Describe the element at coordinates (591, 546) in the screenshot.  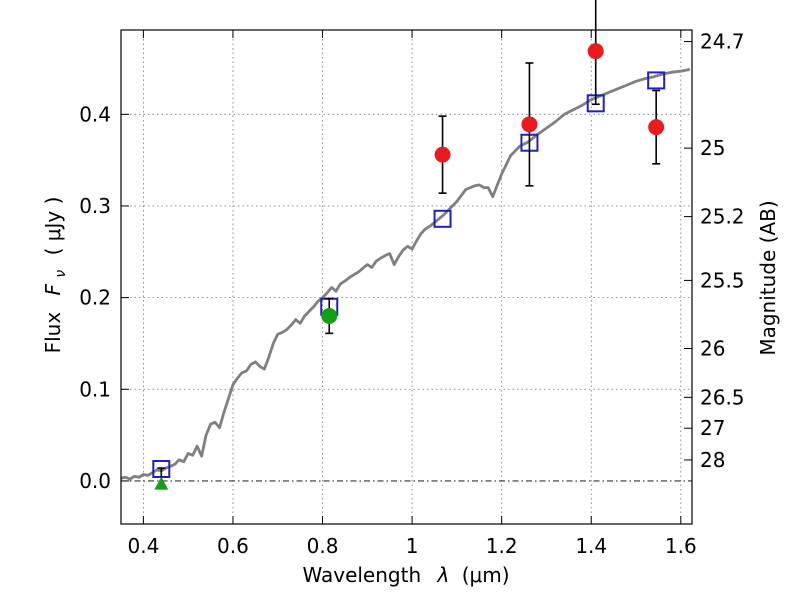
I see `x-tick-label: 1.4` at that location.